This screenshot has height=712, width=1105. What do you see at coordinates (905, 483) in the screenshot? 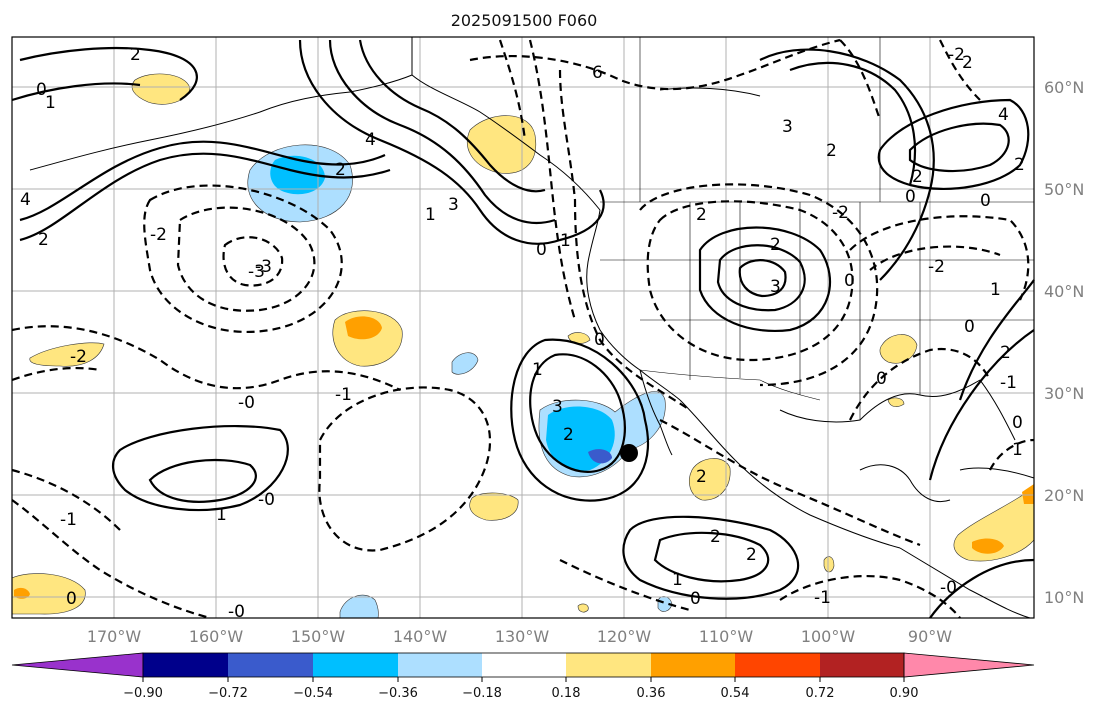
I see `coast-yucatan` at bounding box center [905, 483].